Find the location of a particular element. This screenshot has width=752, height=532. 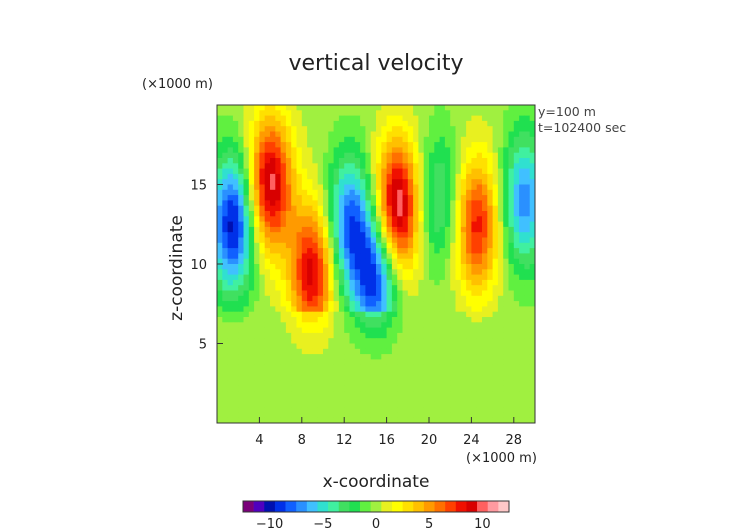

colorbar-swatch is located at coordinates (397, 506).